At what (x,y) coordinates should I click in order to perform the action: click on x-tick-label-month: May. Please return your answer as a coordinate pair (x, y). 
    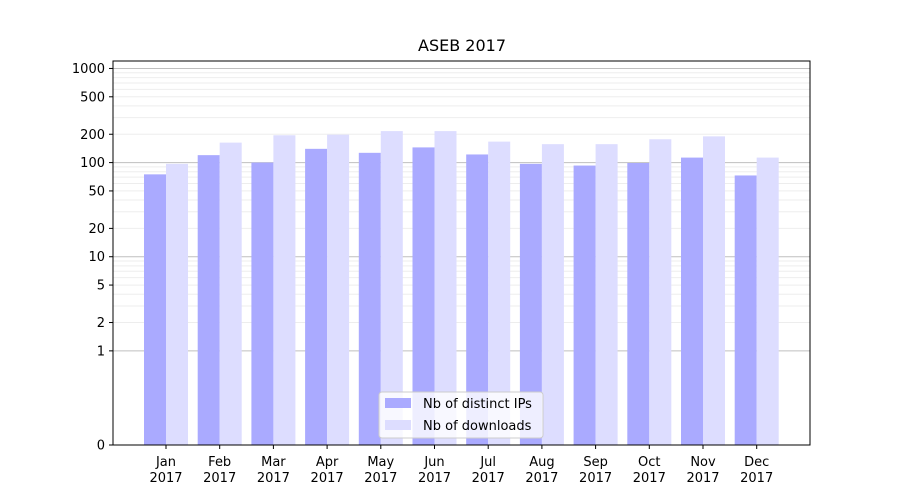
    Looking at the image, I should click on (380, 462).